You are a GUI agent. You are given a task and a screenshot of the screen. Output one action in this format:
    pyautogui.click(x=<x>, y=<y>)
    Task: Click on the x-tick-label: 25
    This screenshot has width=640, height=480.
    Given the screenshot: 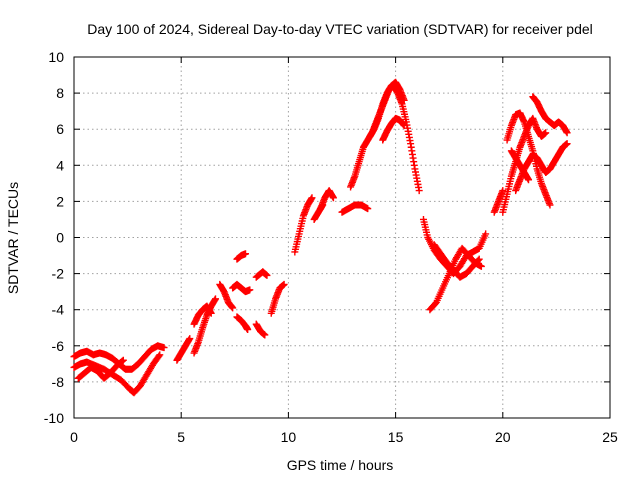 What is the action you would take?
    pyautogui.click(x=610, y=437)
    